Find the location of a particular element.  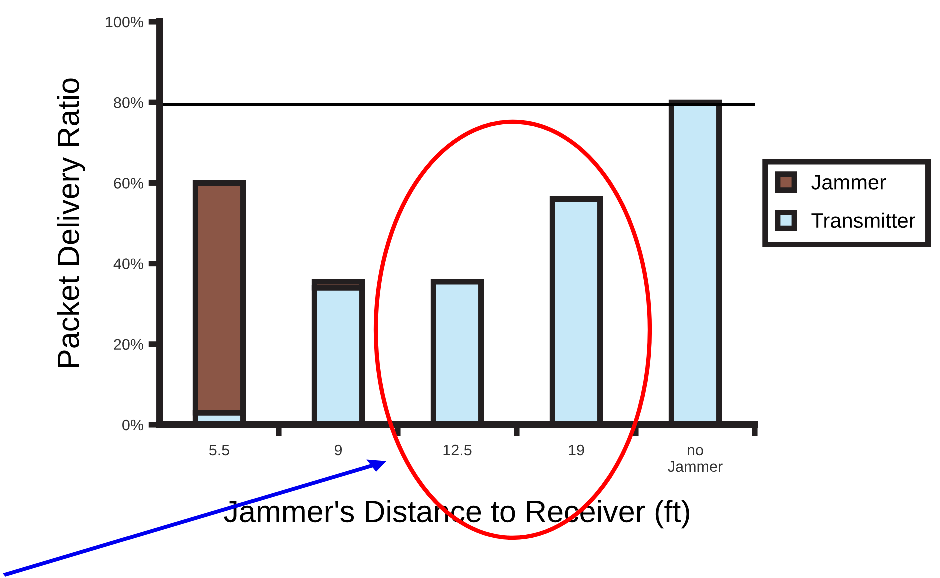

y-tick-label: 60% is located at coordinates (129, 183).